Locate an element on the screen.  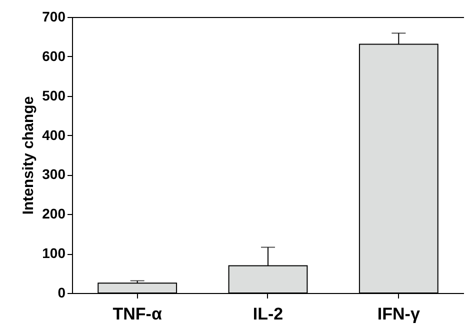
y-tick-label: 100 is located at coordinates (54, 253).